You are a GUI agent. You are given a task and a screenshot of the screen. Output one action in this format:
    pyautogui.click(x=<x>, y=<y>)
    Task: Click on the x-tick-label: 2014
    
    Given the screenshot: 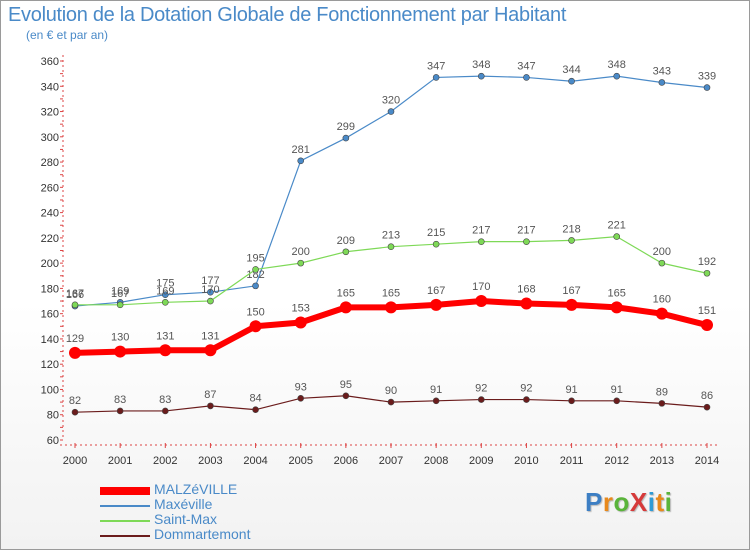 What is the action you would take?
    pyautogui.click(x=707, y=461)
    